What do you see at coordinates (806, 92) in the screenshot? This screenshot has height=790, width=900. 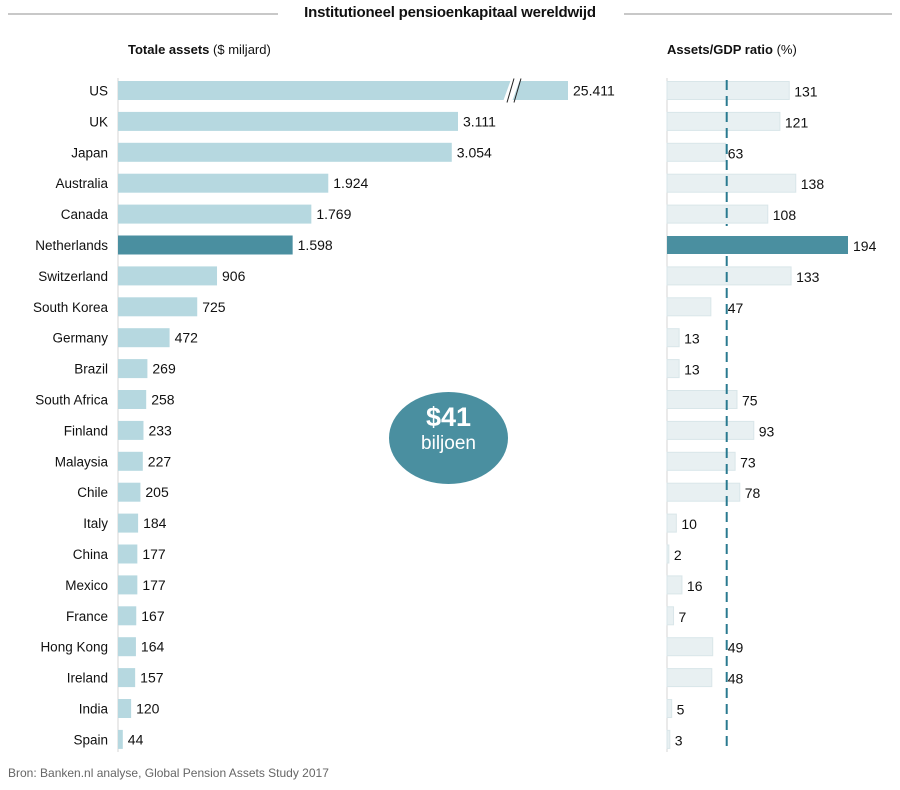 I see `right-value-label: 131` at bounding box center [806, 92].